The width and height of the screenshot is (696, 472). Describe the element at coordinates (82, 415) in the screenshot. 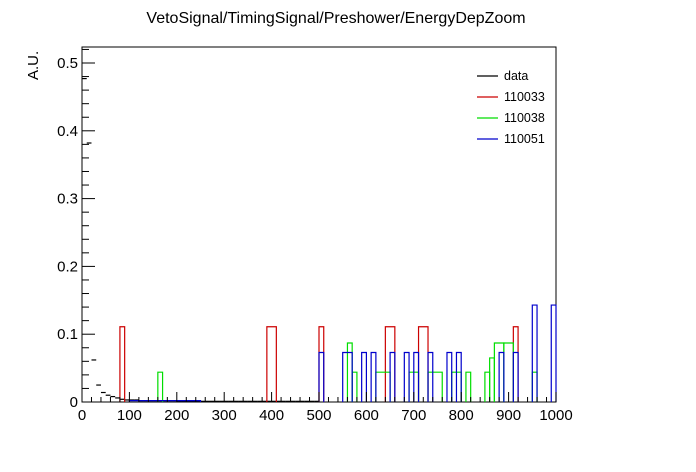

I see `x-tick-label: 0` at that location.